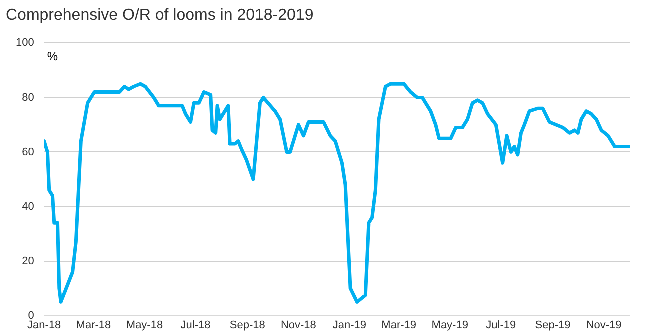 The width and height of the screenshot is (660, 335). I want to click on x-tick-label: Sep-19, so click(553, 325).